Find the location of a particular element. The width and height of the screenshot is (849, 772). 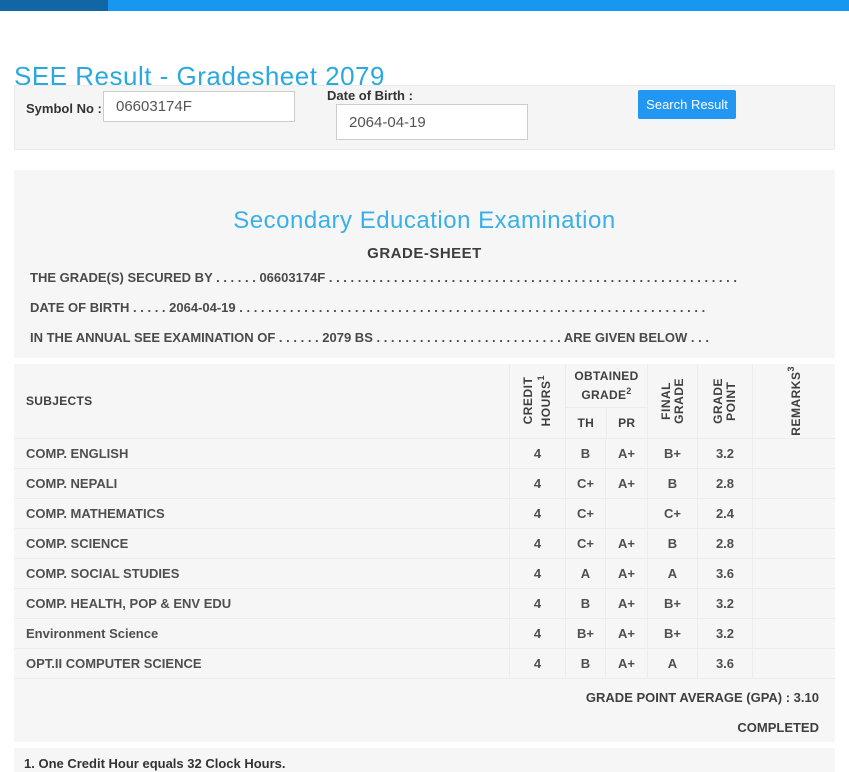

symbol-no-label: Symbol No : is located at coordinates (64, 108).